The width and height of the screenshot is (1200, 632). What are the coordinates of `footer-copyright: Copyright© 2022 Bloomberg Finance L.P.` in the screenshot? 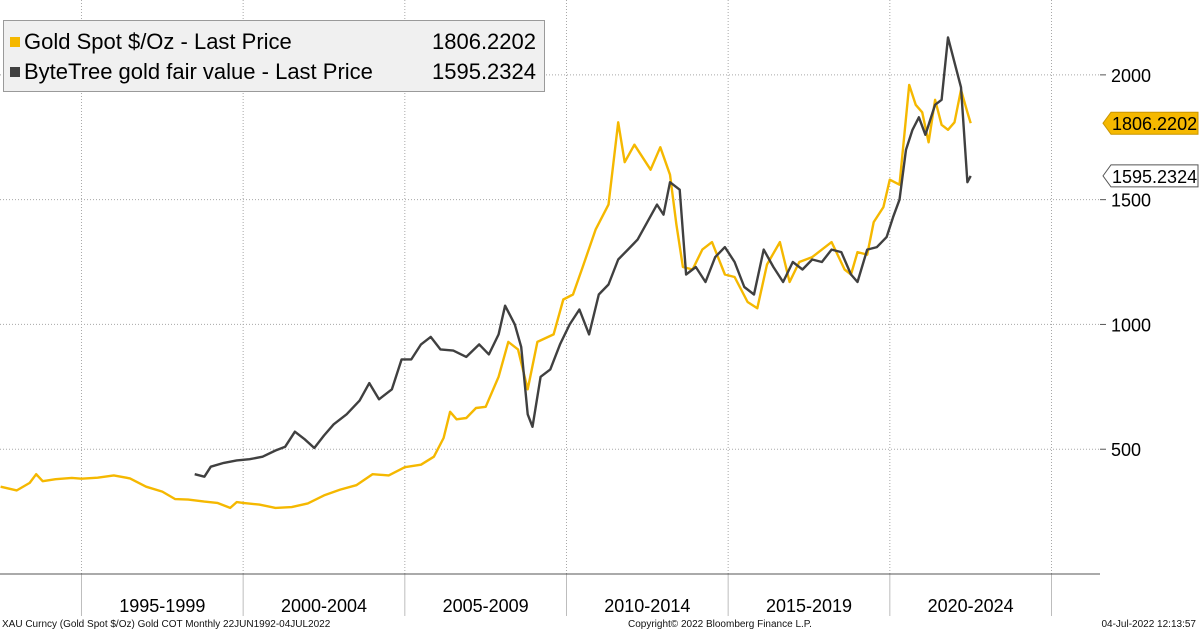 It's located at (720, 624).